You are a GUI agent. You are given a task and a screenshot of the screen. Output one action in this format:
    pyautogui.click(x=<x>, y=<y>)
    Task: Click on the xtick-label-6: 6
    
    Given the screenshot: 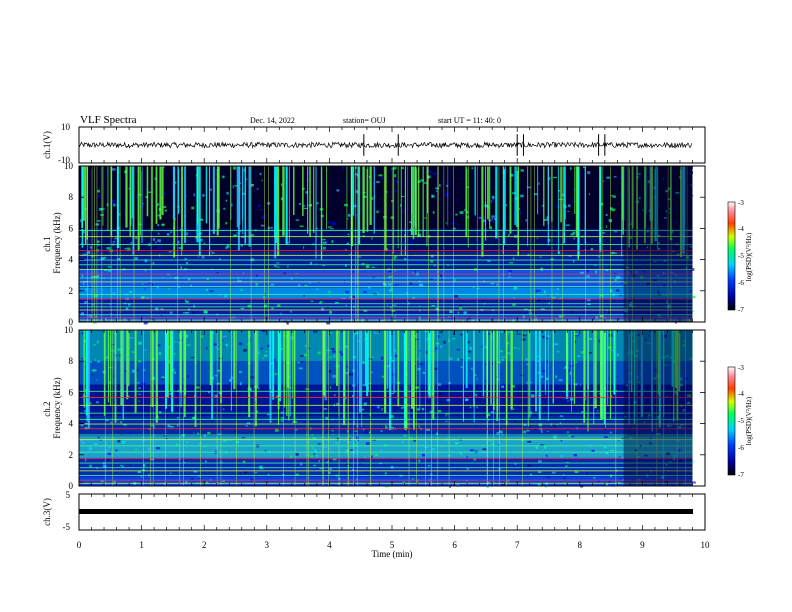 What is the action you would take?
    pyautogui.click(x=454, y=545)
    